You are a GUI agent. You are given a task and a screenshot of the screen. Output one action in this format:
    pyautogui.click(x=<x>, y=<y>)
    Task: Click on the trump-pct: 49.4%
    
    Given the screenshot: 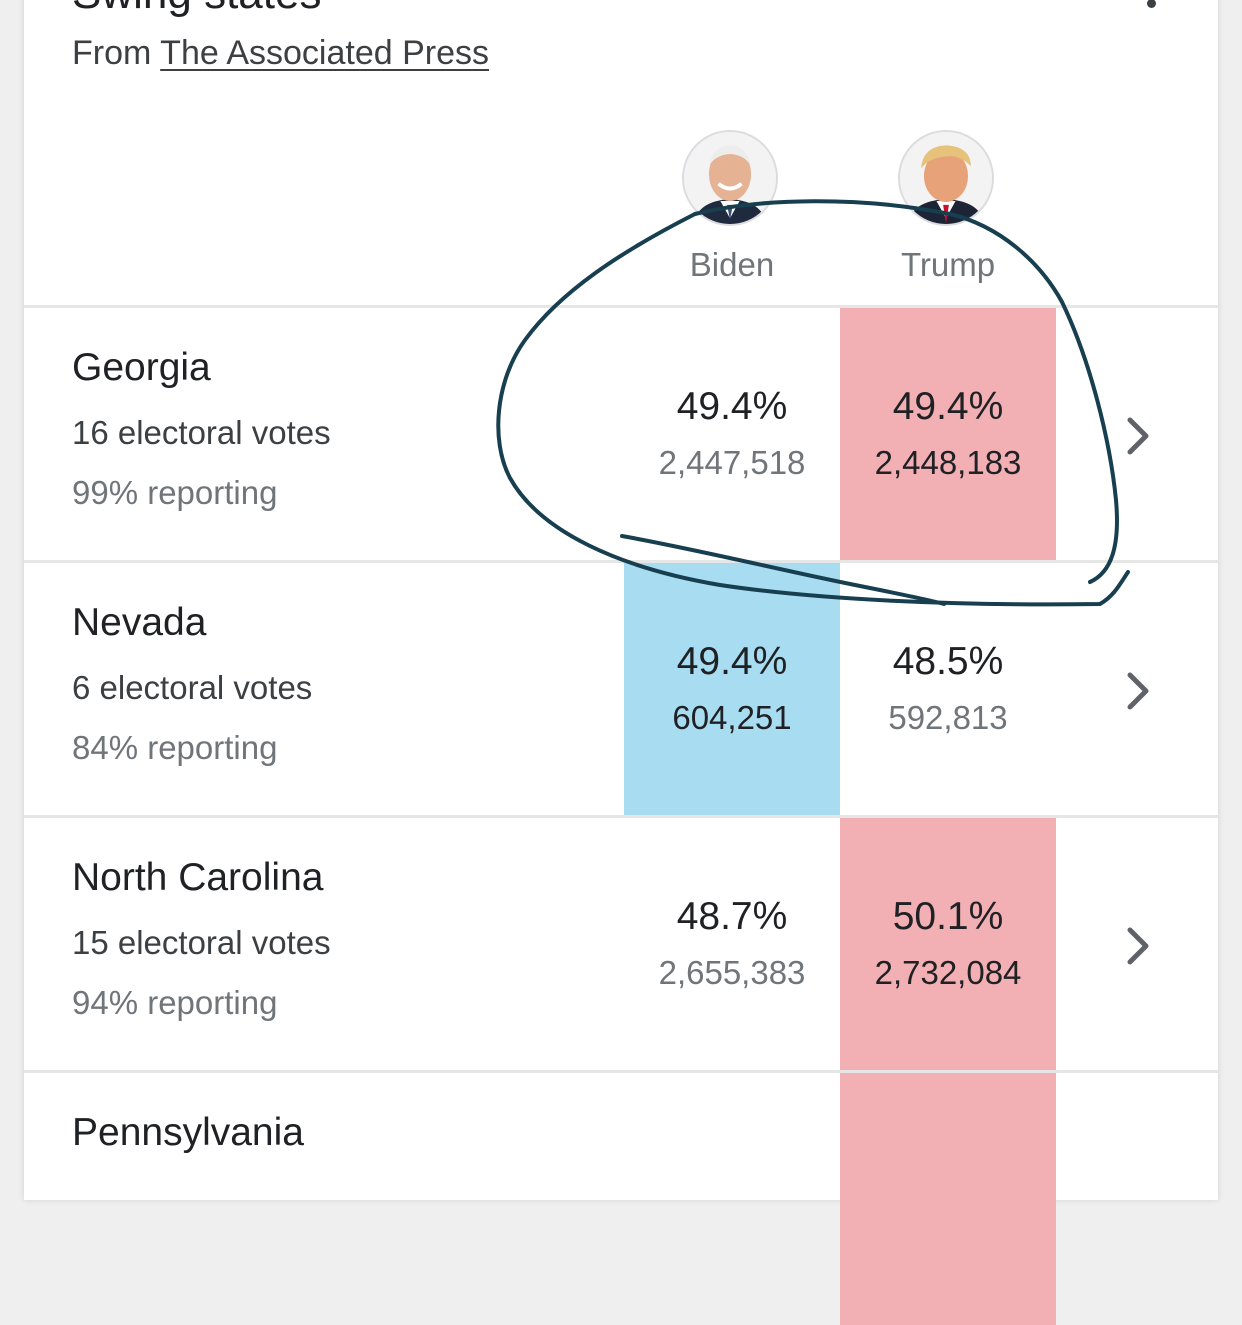 What is the action you would take?
    pyautogui.click(x=948, y=406)
    